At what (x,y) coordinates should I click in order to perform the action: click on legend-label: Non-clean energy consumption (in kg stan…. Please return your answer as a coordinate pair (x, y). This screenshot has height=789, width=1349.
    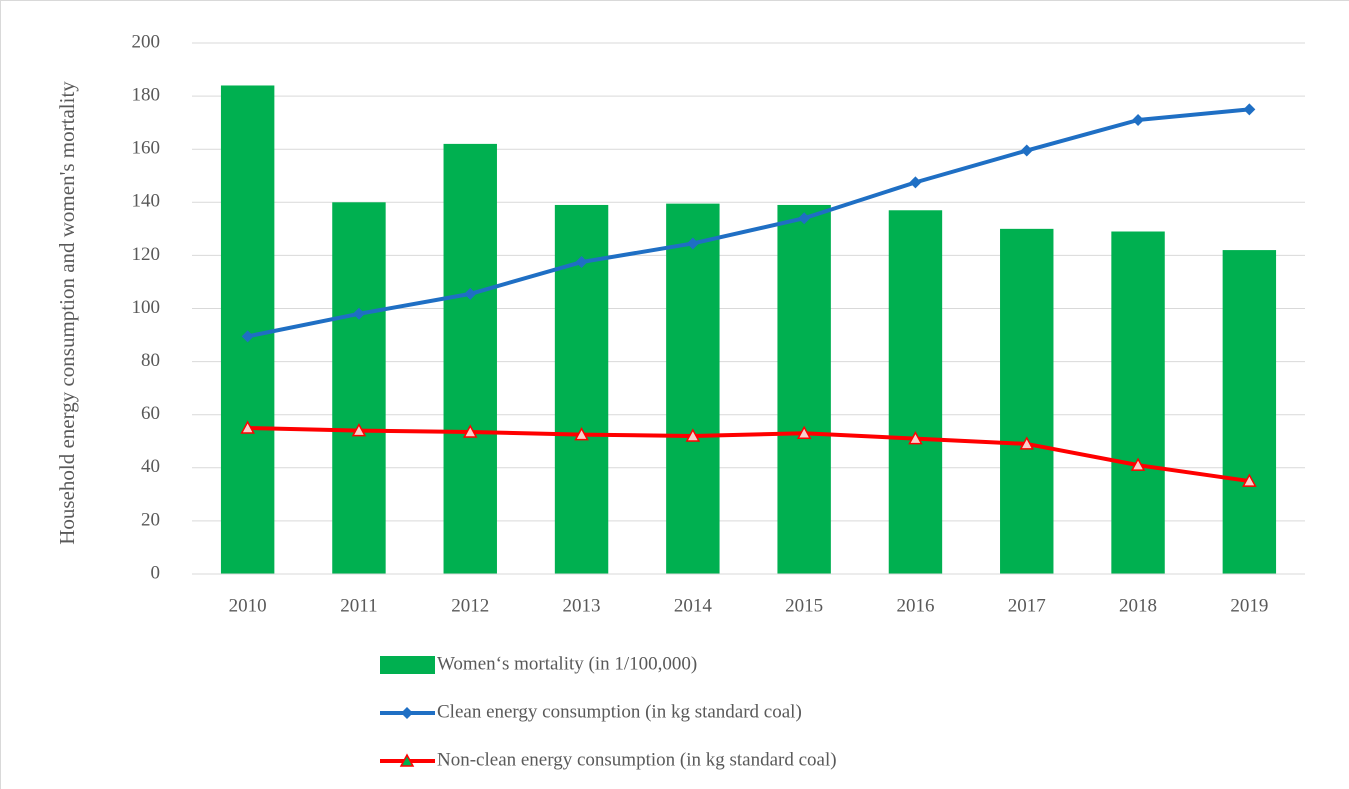
    Looking at the image, I should click on (637, 759).